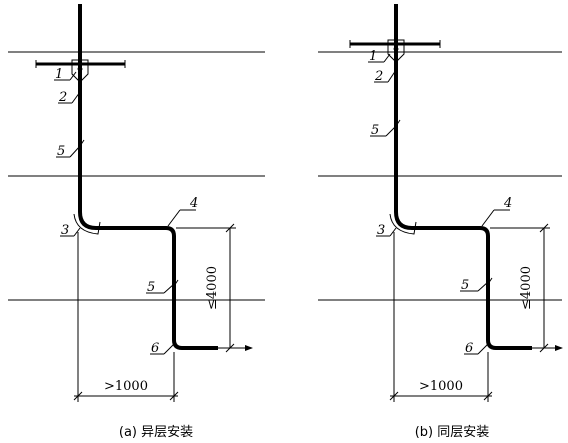 This screenshot has height=443, width=568. Describe the element at coordinates (156, 432) in the screenshot. I see `caption-a: (a) 异层安装` at that location.